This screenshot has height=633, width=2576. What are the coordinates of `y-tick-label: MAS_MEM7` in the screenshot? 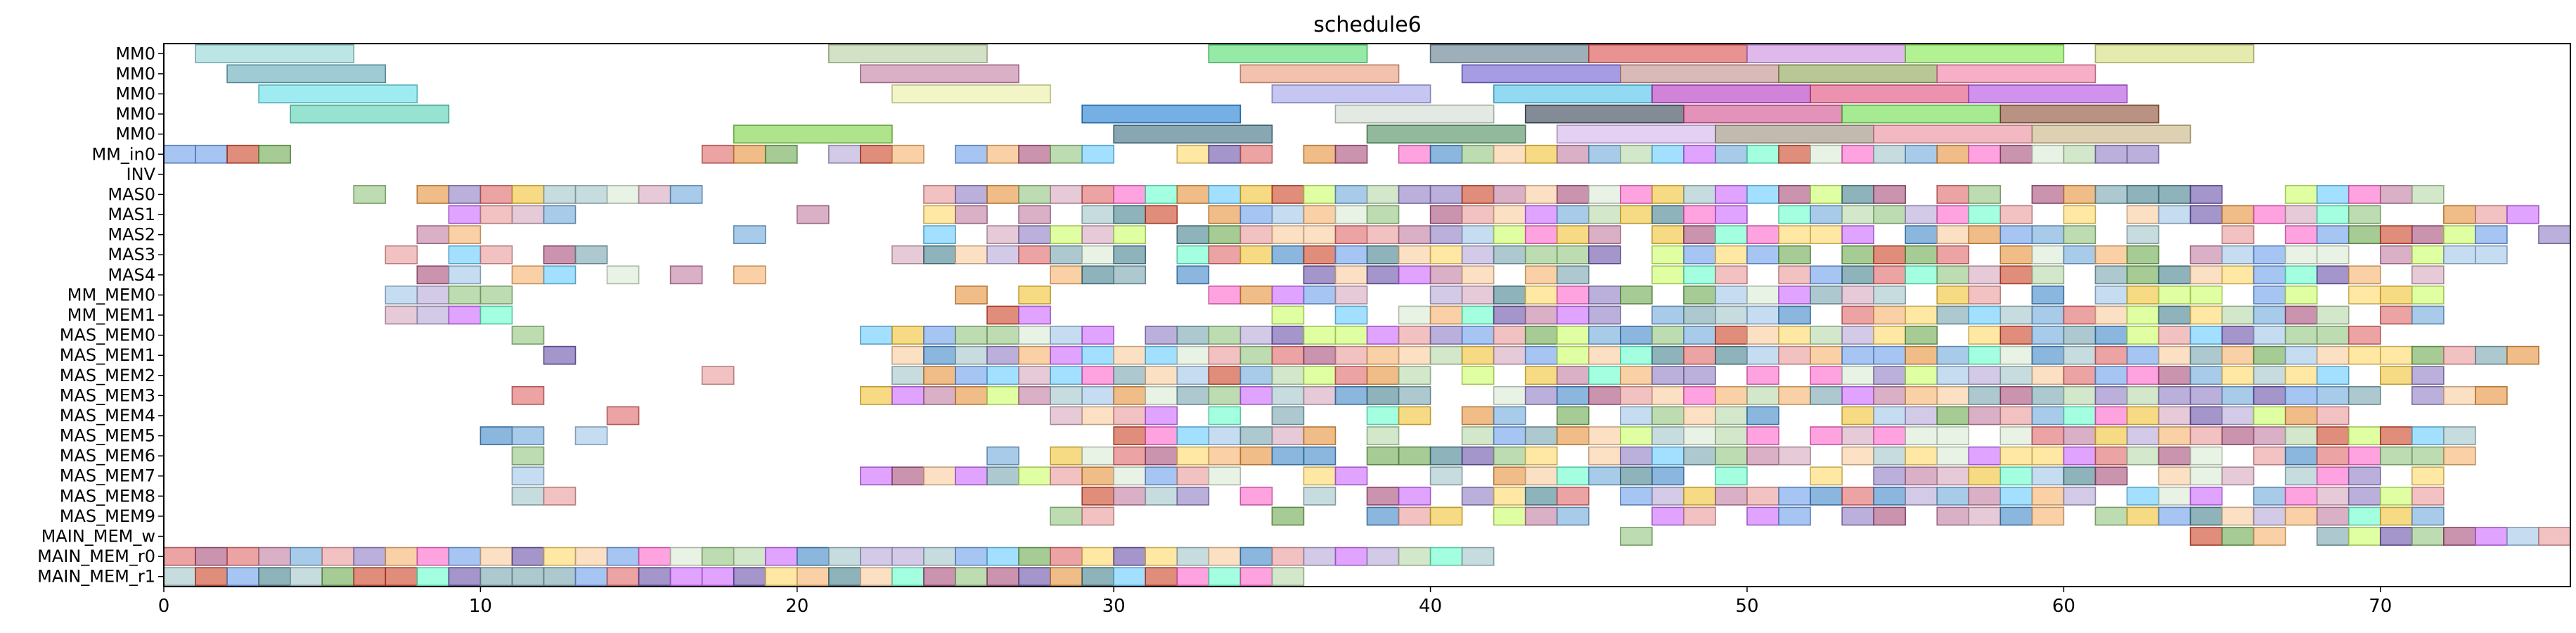 It's located at (107, 476).